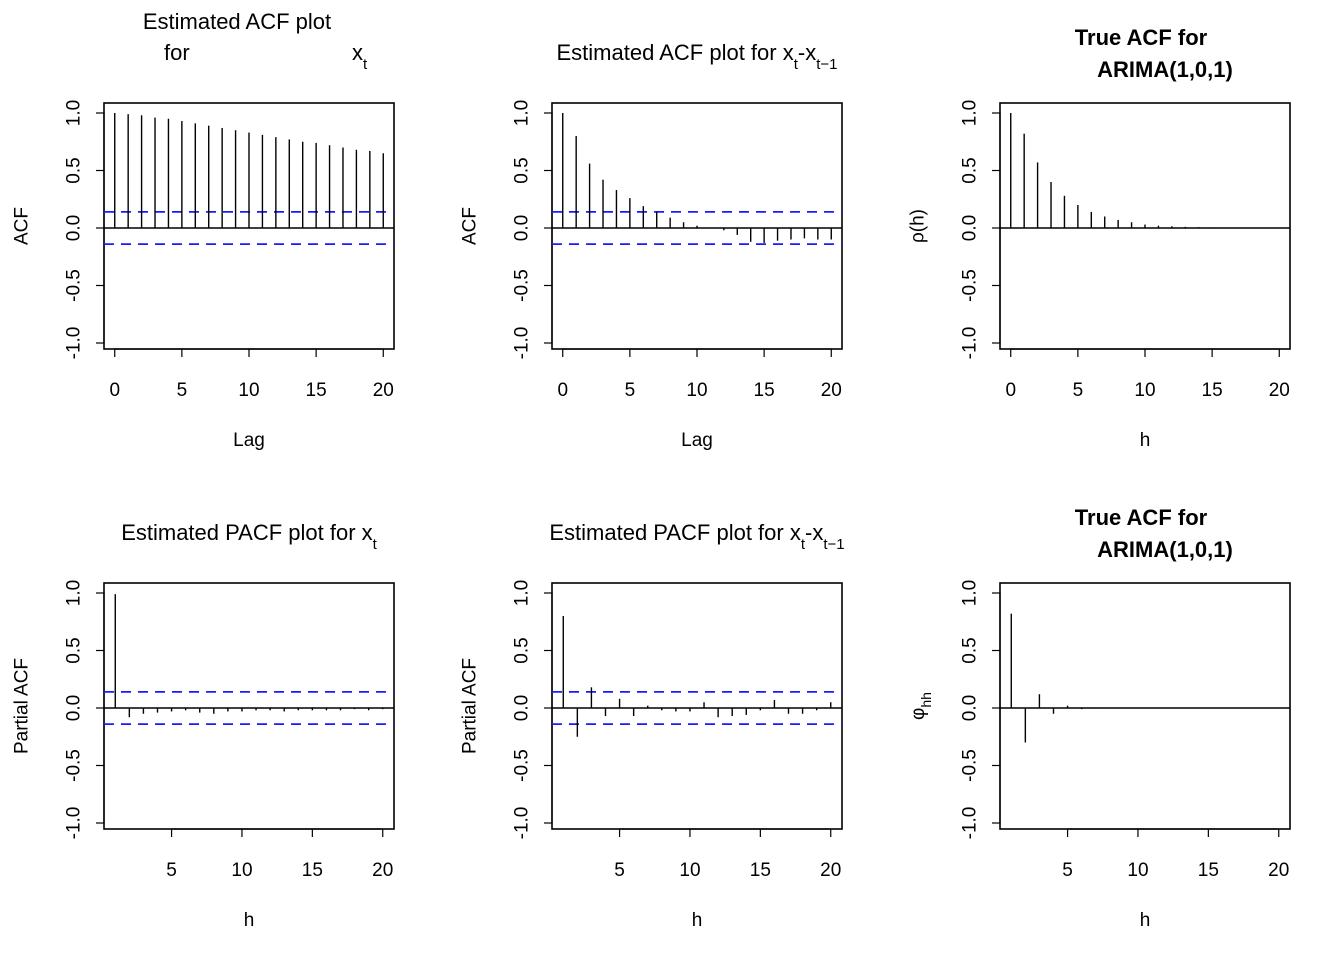 The width and height of the screenshot is (1344, 960). I want to click on title-line-1: Estimated PACF plot for xt-xt−1, so click(696, 536).